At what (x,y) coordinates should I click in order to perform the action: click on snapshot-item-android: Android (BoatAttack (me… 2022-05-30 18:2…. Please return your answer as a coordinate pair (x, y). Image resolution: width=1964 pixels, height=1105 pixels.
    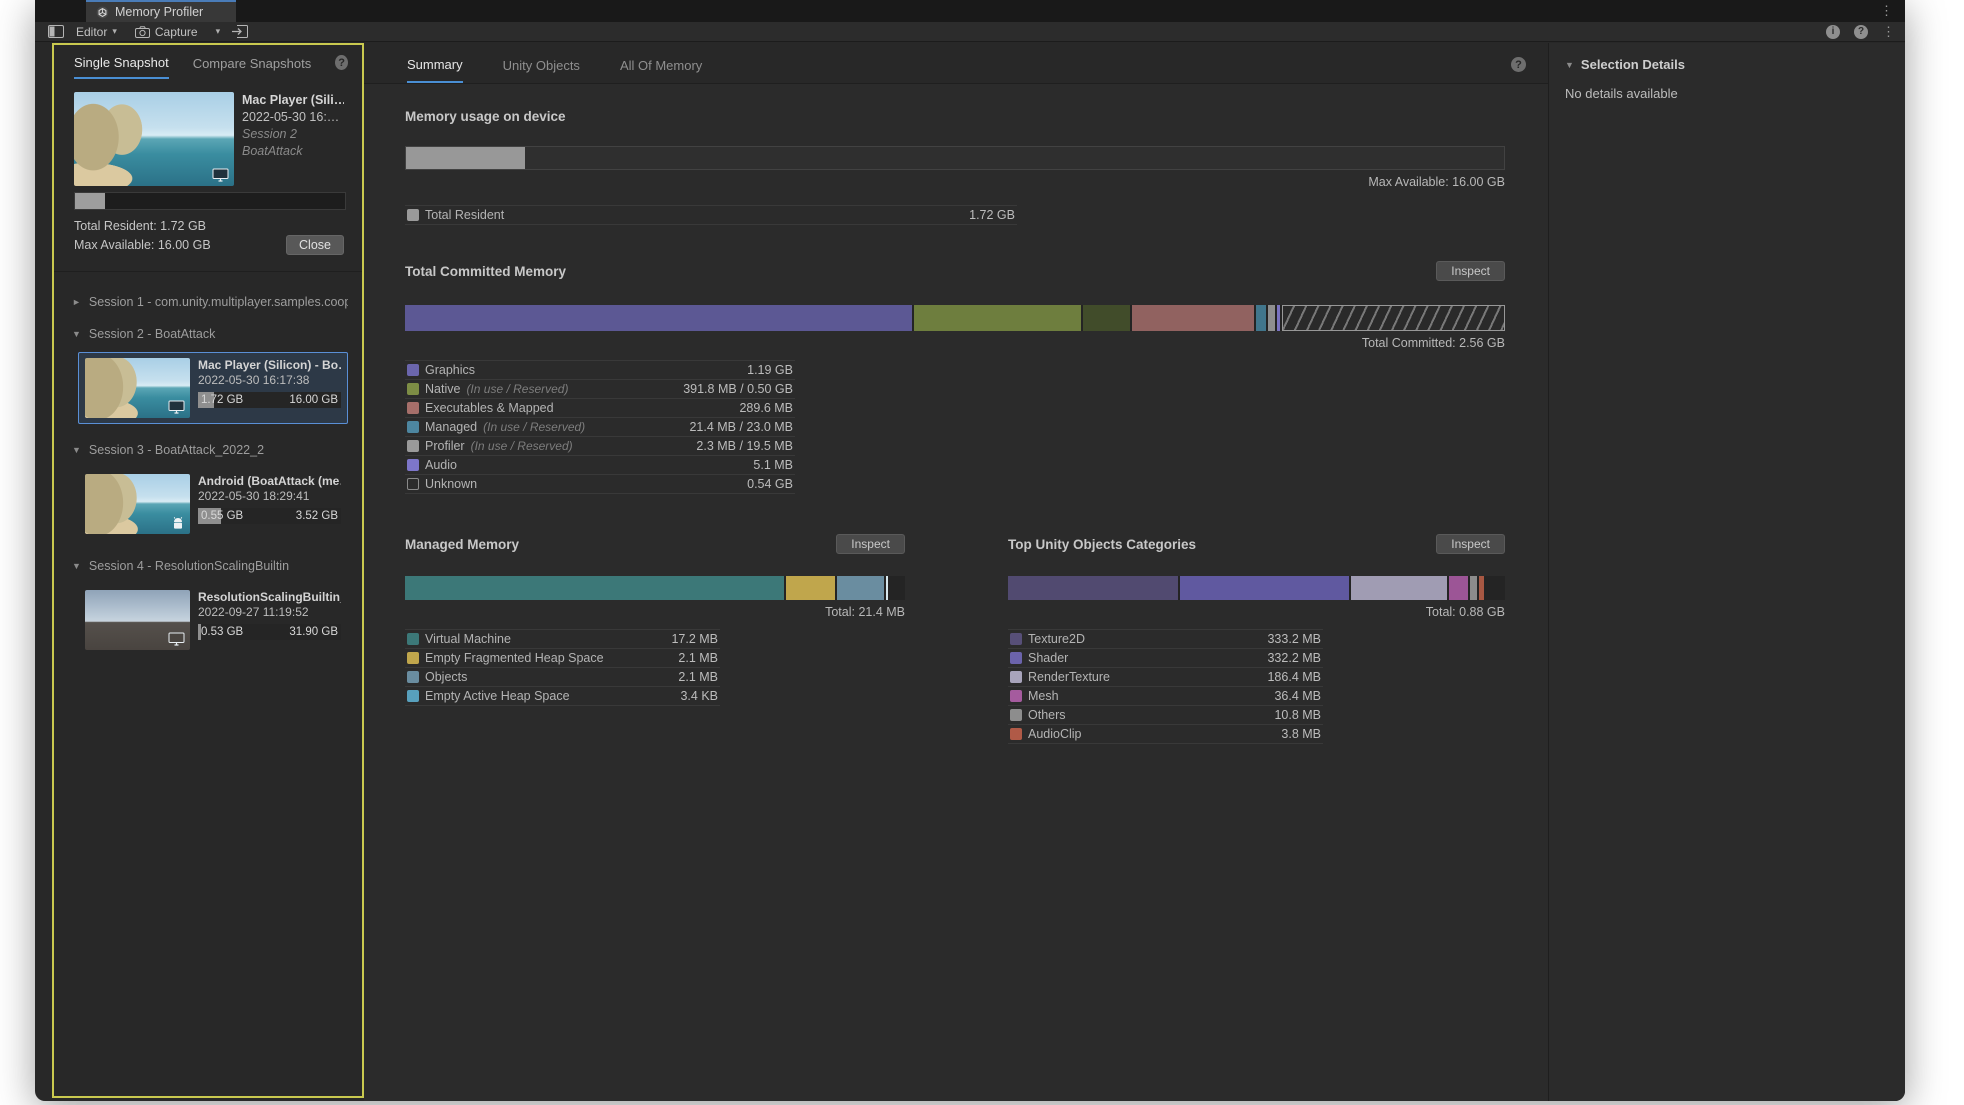
    Looking at the image, I should click on (213, 504).